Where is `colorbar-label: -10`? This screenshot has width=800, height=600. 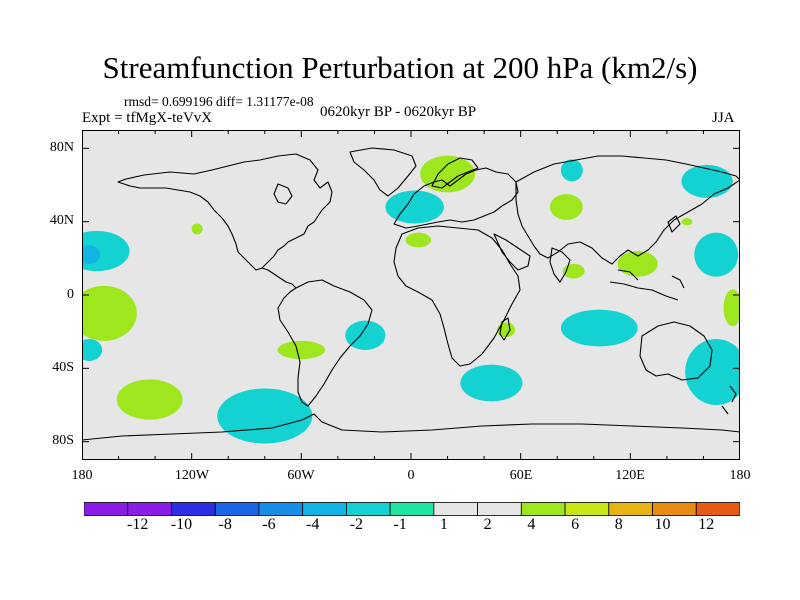 colorbar-label: -10 is located at coordinates (181, 524).